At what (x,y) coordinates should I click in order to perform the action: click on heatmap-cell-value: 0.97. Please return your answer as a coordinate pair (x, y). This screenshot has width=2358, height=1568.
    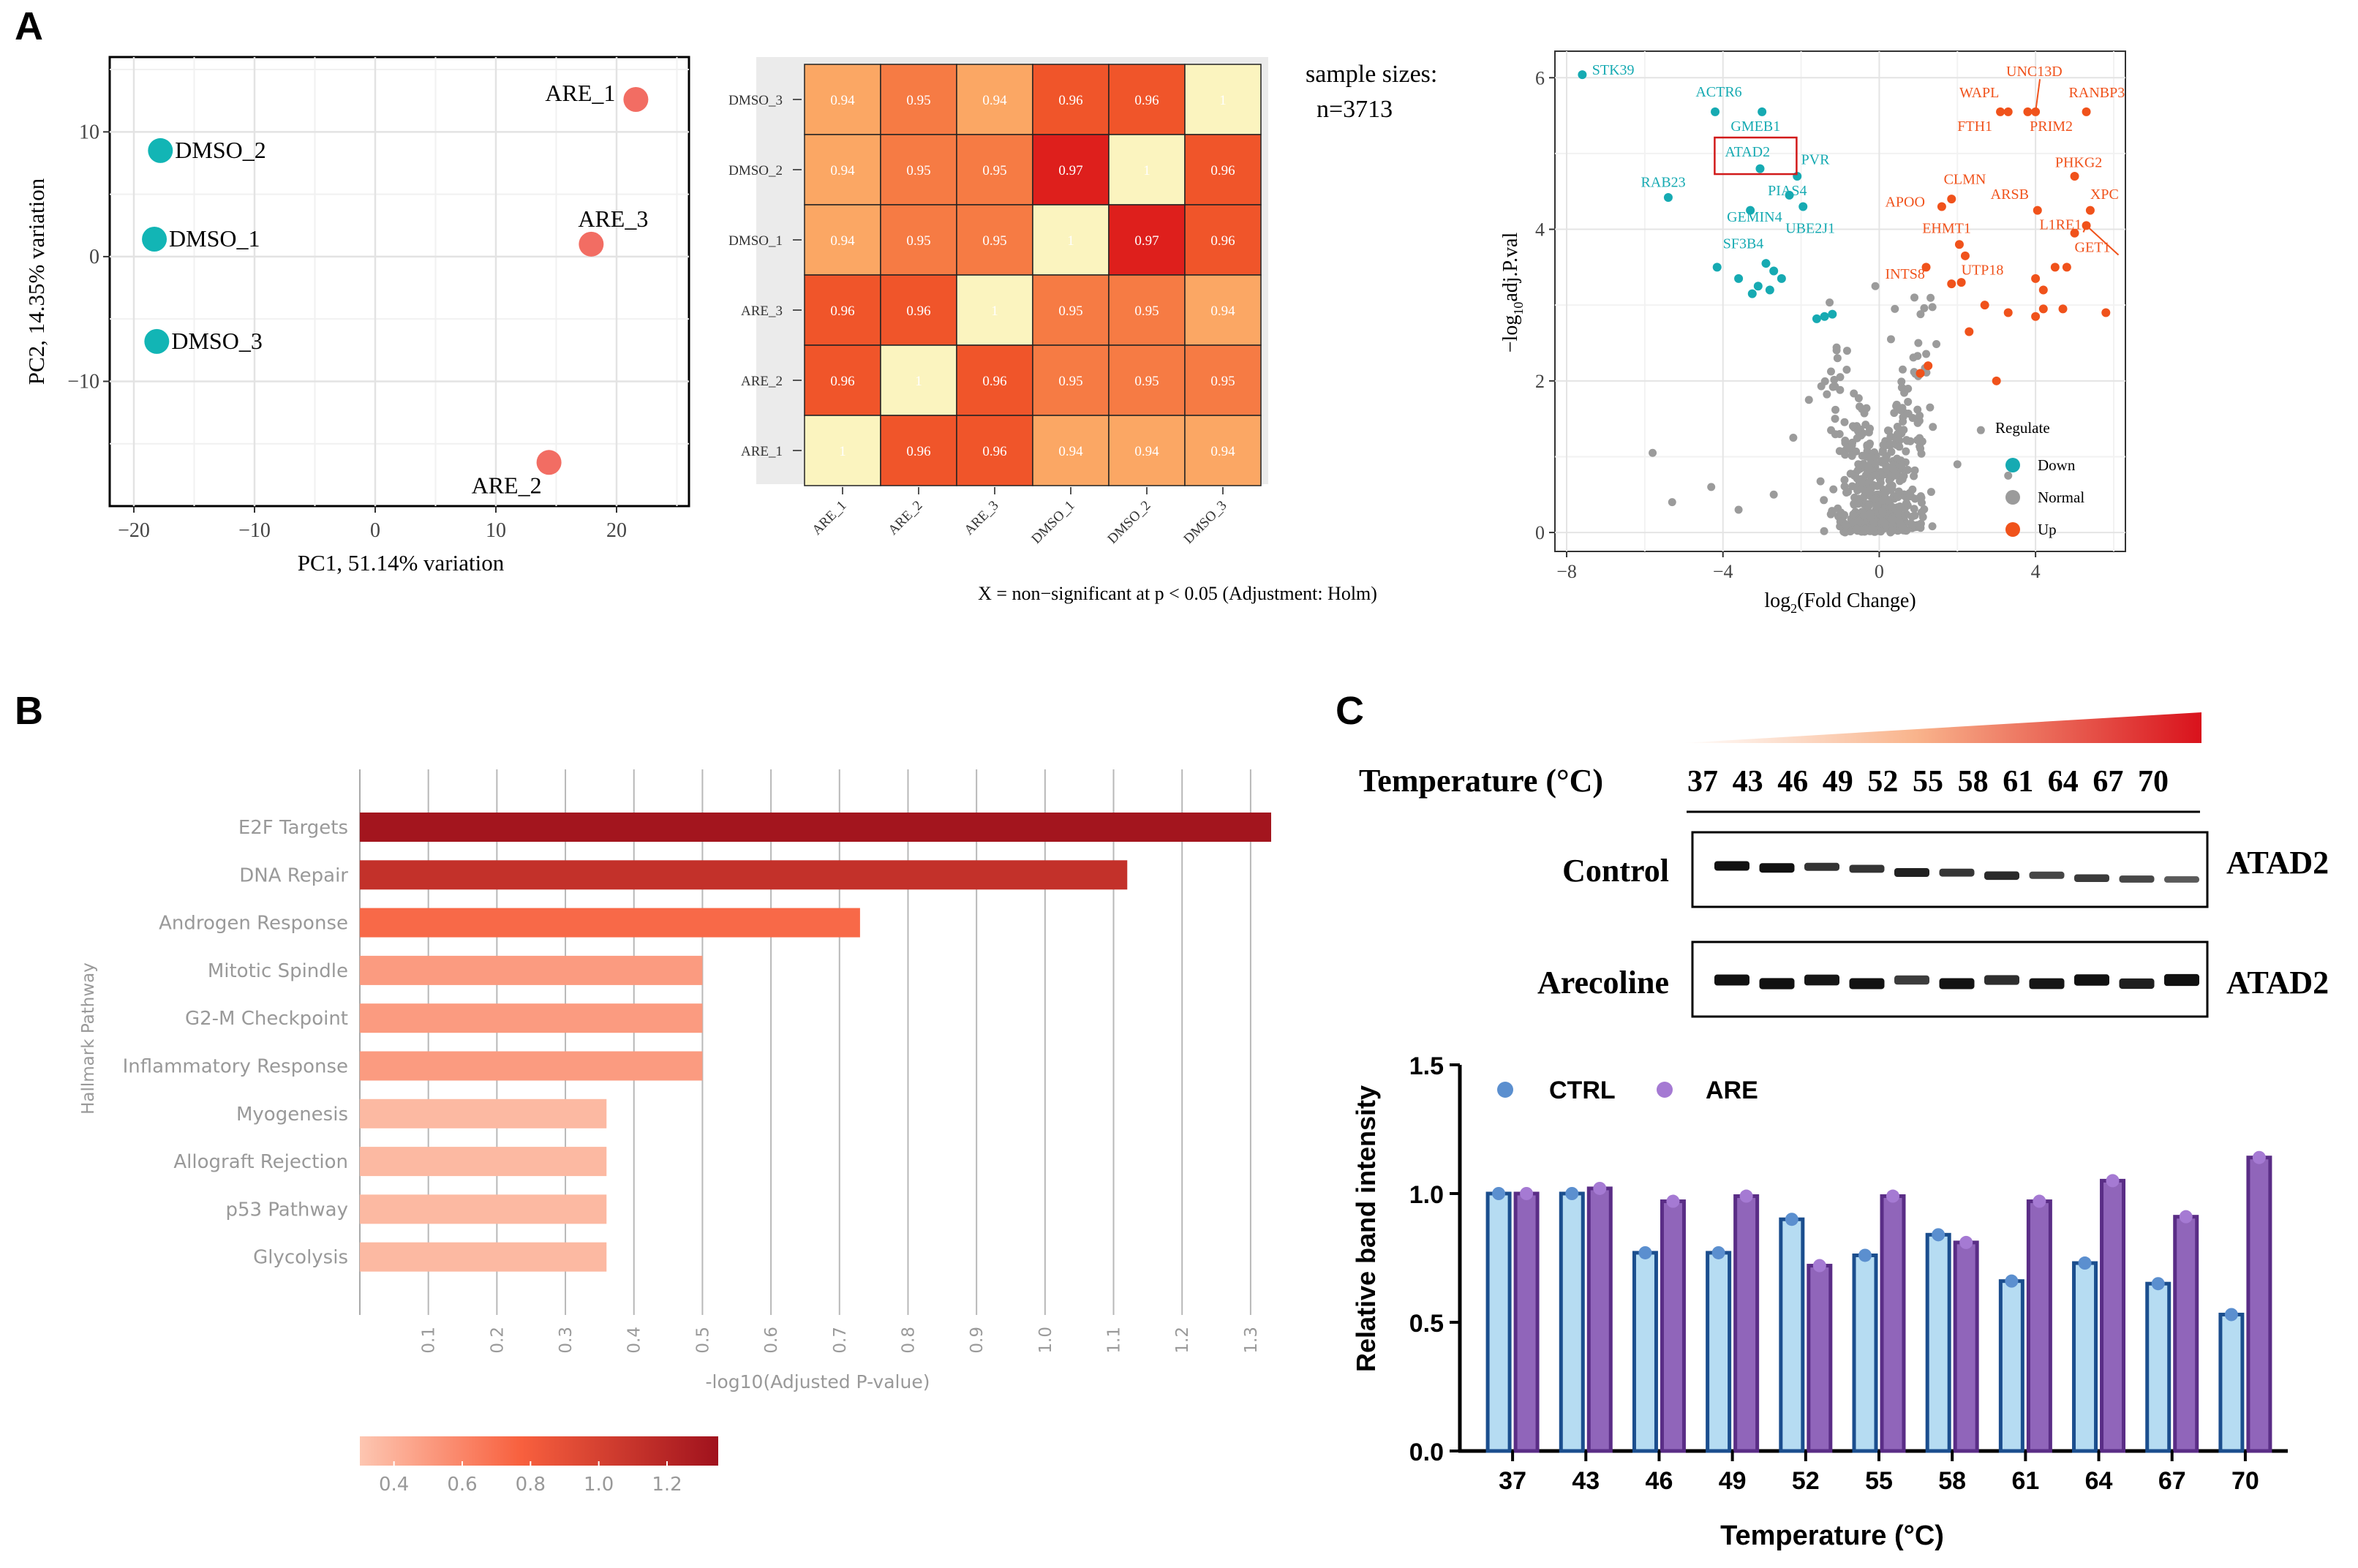
    Looking at the image, I should click on (1070, 170).